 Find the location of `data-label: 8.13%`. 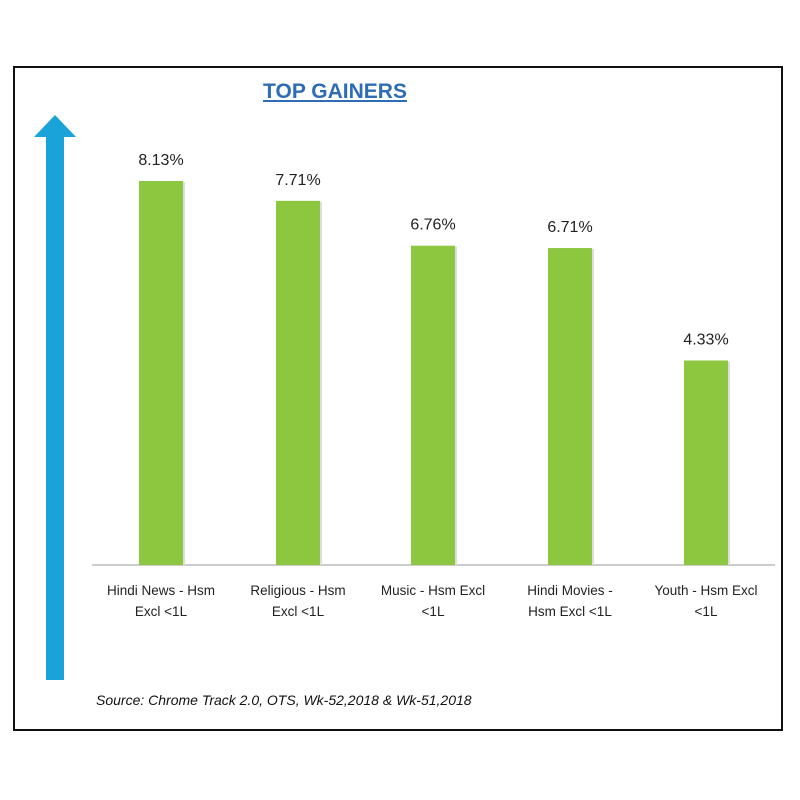

data-label: 8.13% is located at coordinates (160, 160).